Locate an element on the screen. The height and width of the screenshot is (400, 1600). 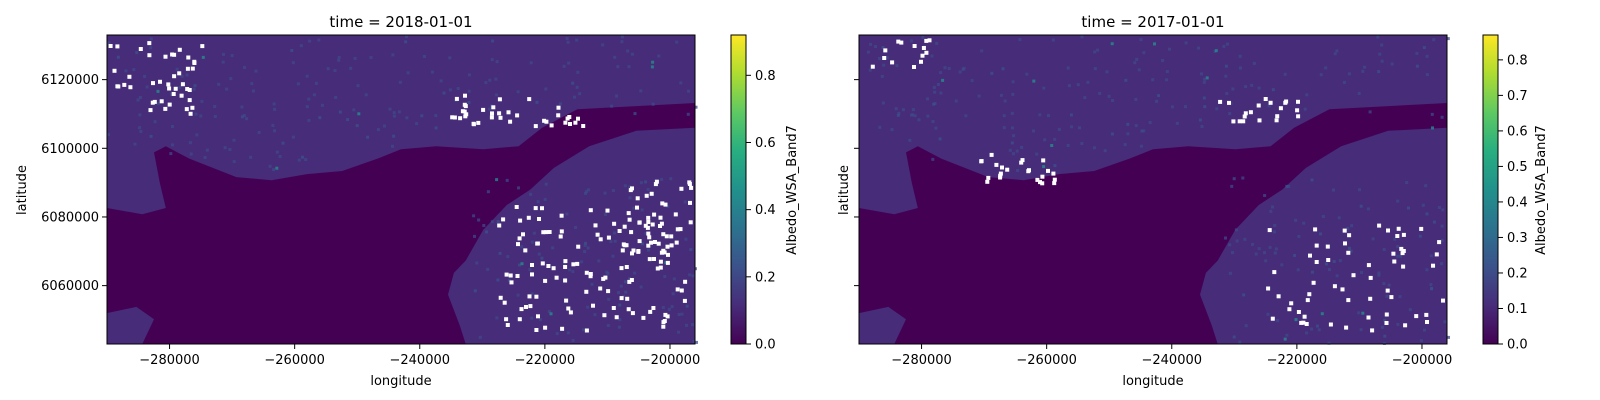
colorbar-2018 is located at coordinates (738, 189).